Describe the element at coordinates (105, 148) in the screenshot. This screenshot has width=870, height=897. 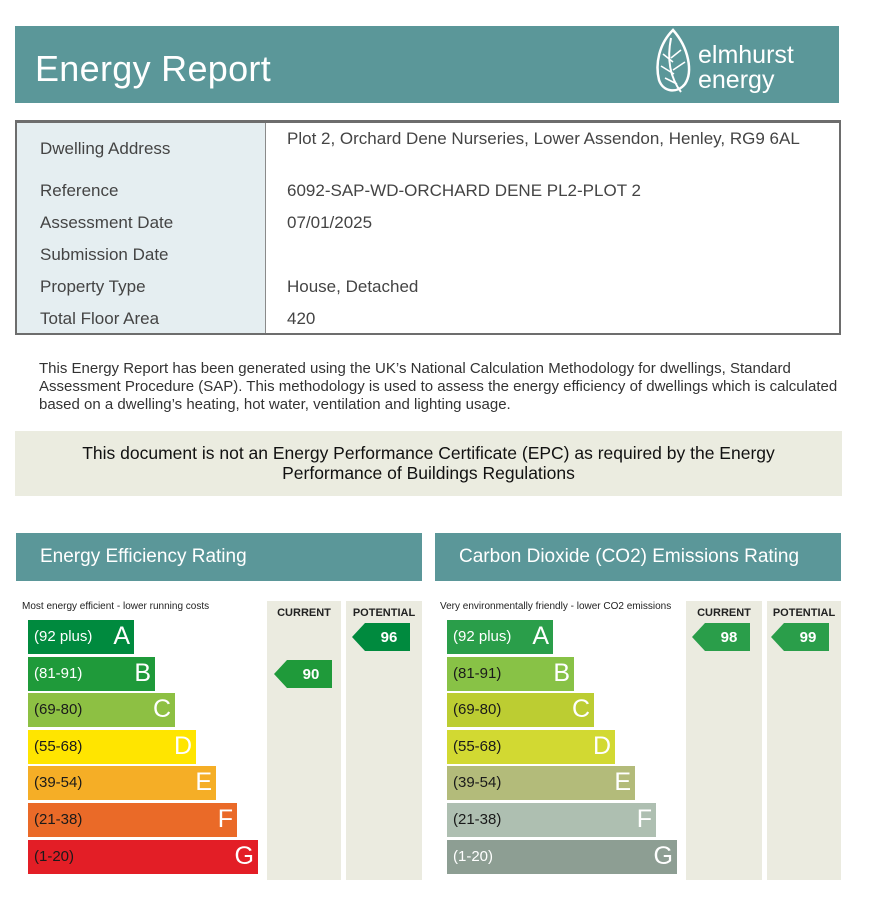
I see `label-dwelling-address: Dwelling Address` at that location.